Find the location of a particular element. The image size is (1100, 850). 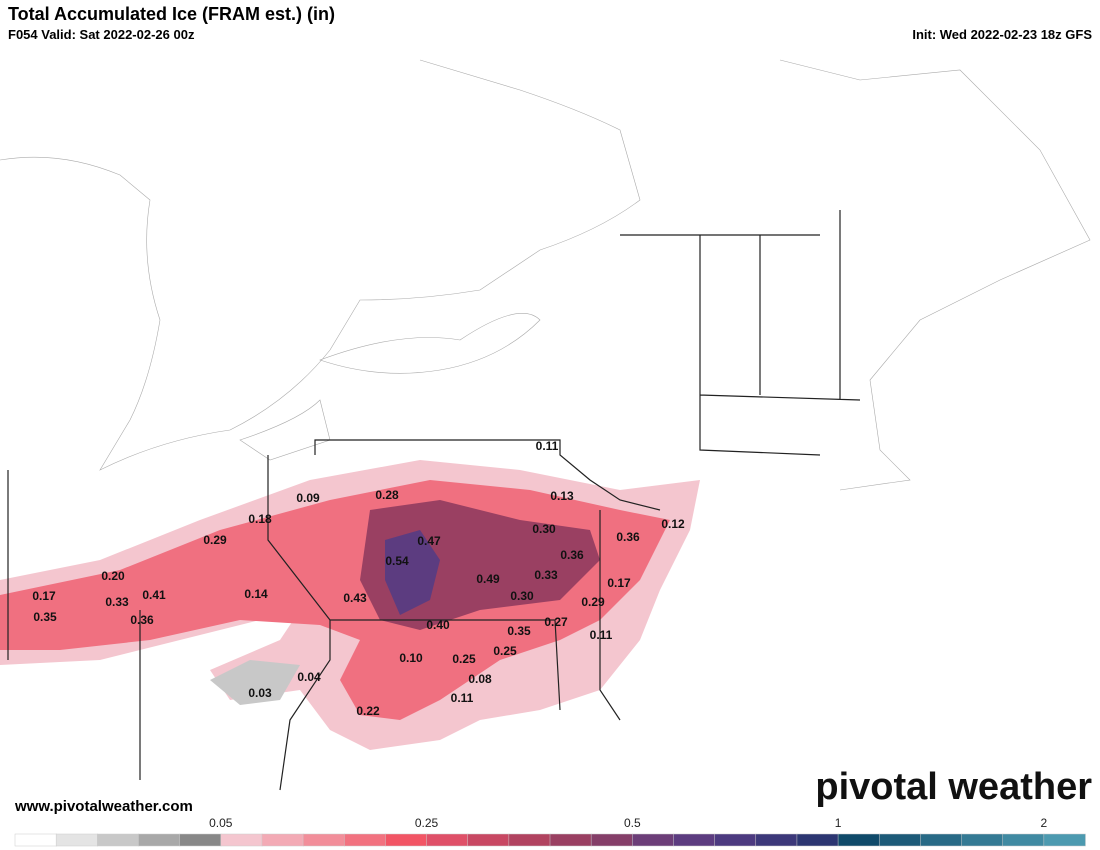

footer-url: www.pivotalweather.com is located at coordinates (104, 806).